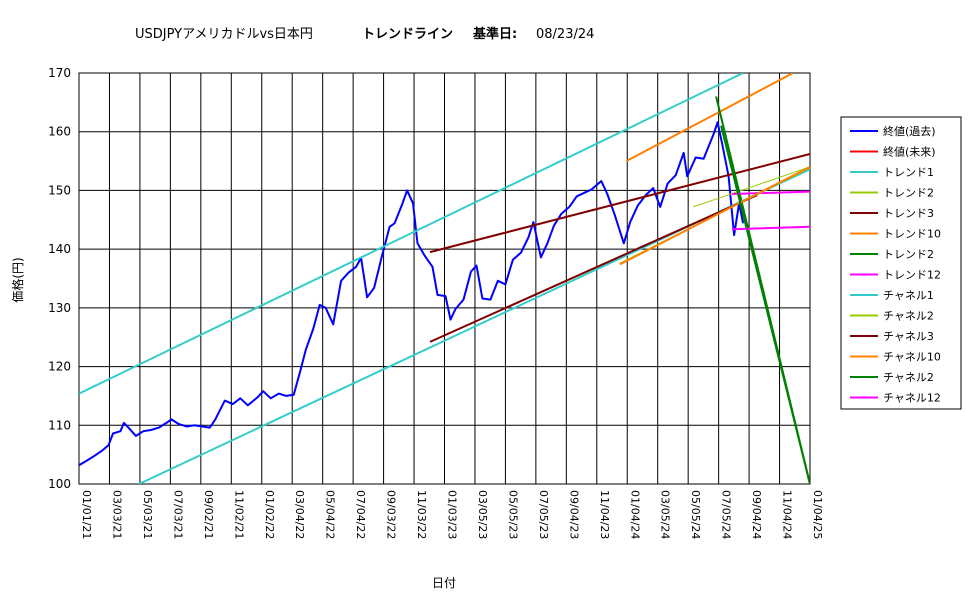 The image size is (975, 599). I want to click on x-tick-label: 11/04/23, so click(604, 514).